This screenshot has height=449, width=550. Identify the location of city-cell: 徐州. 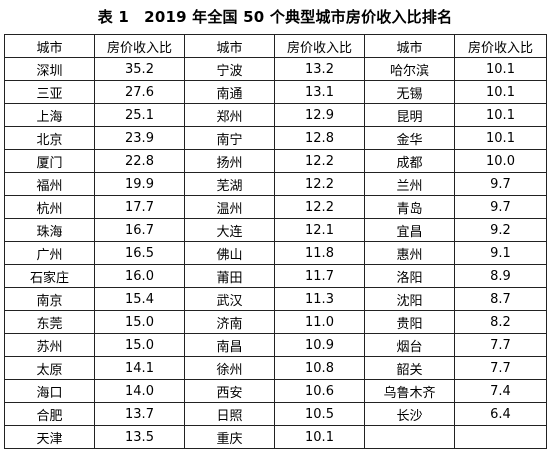
(229, 368).